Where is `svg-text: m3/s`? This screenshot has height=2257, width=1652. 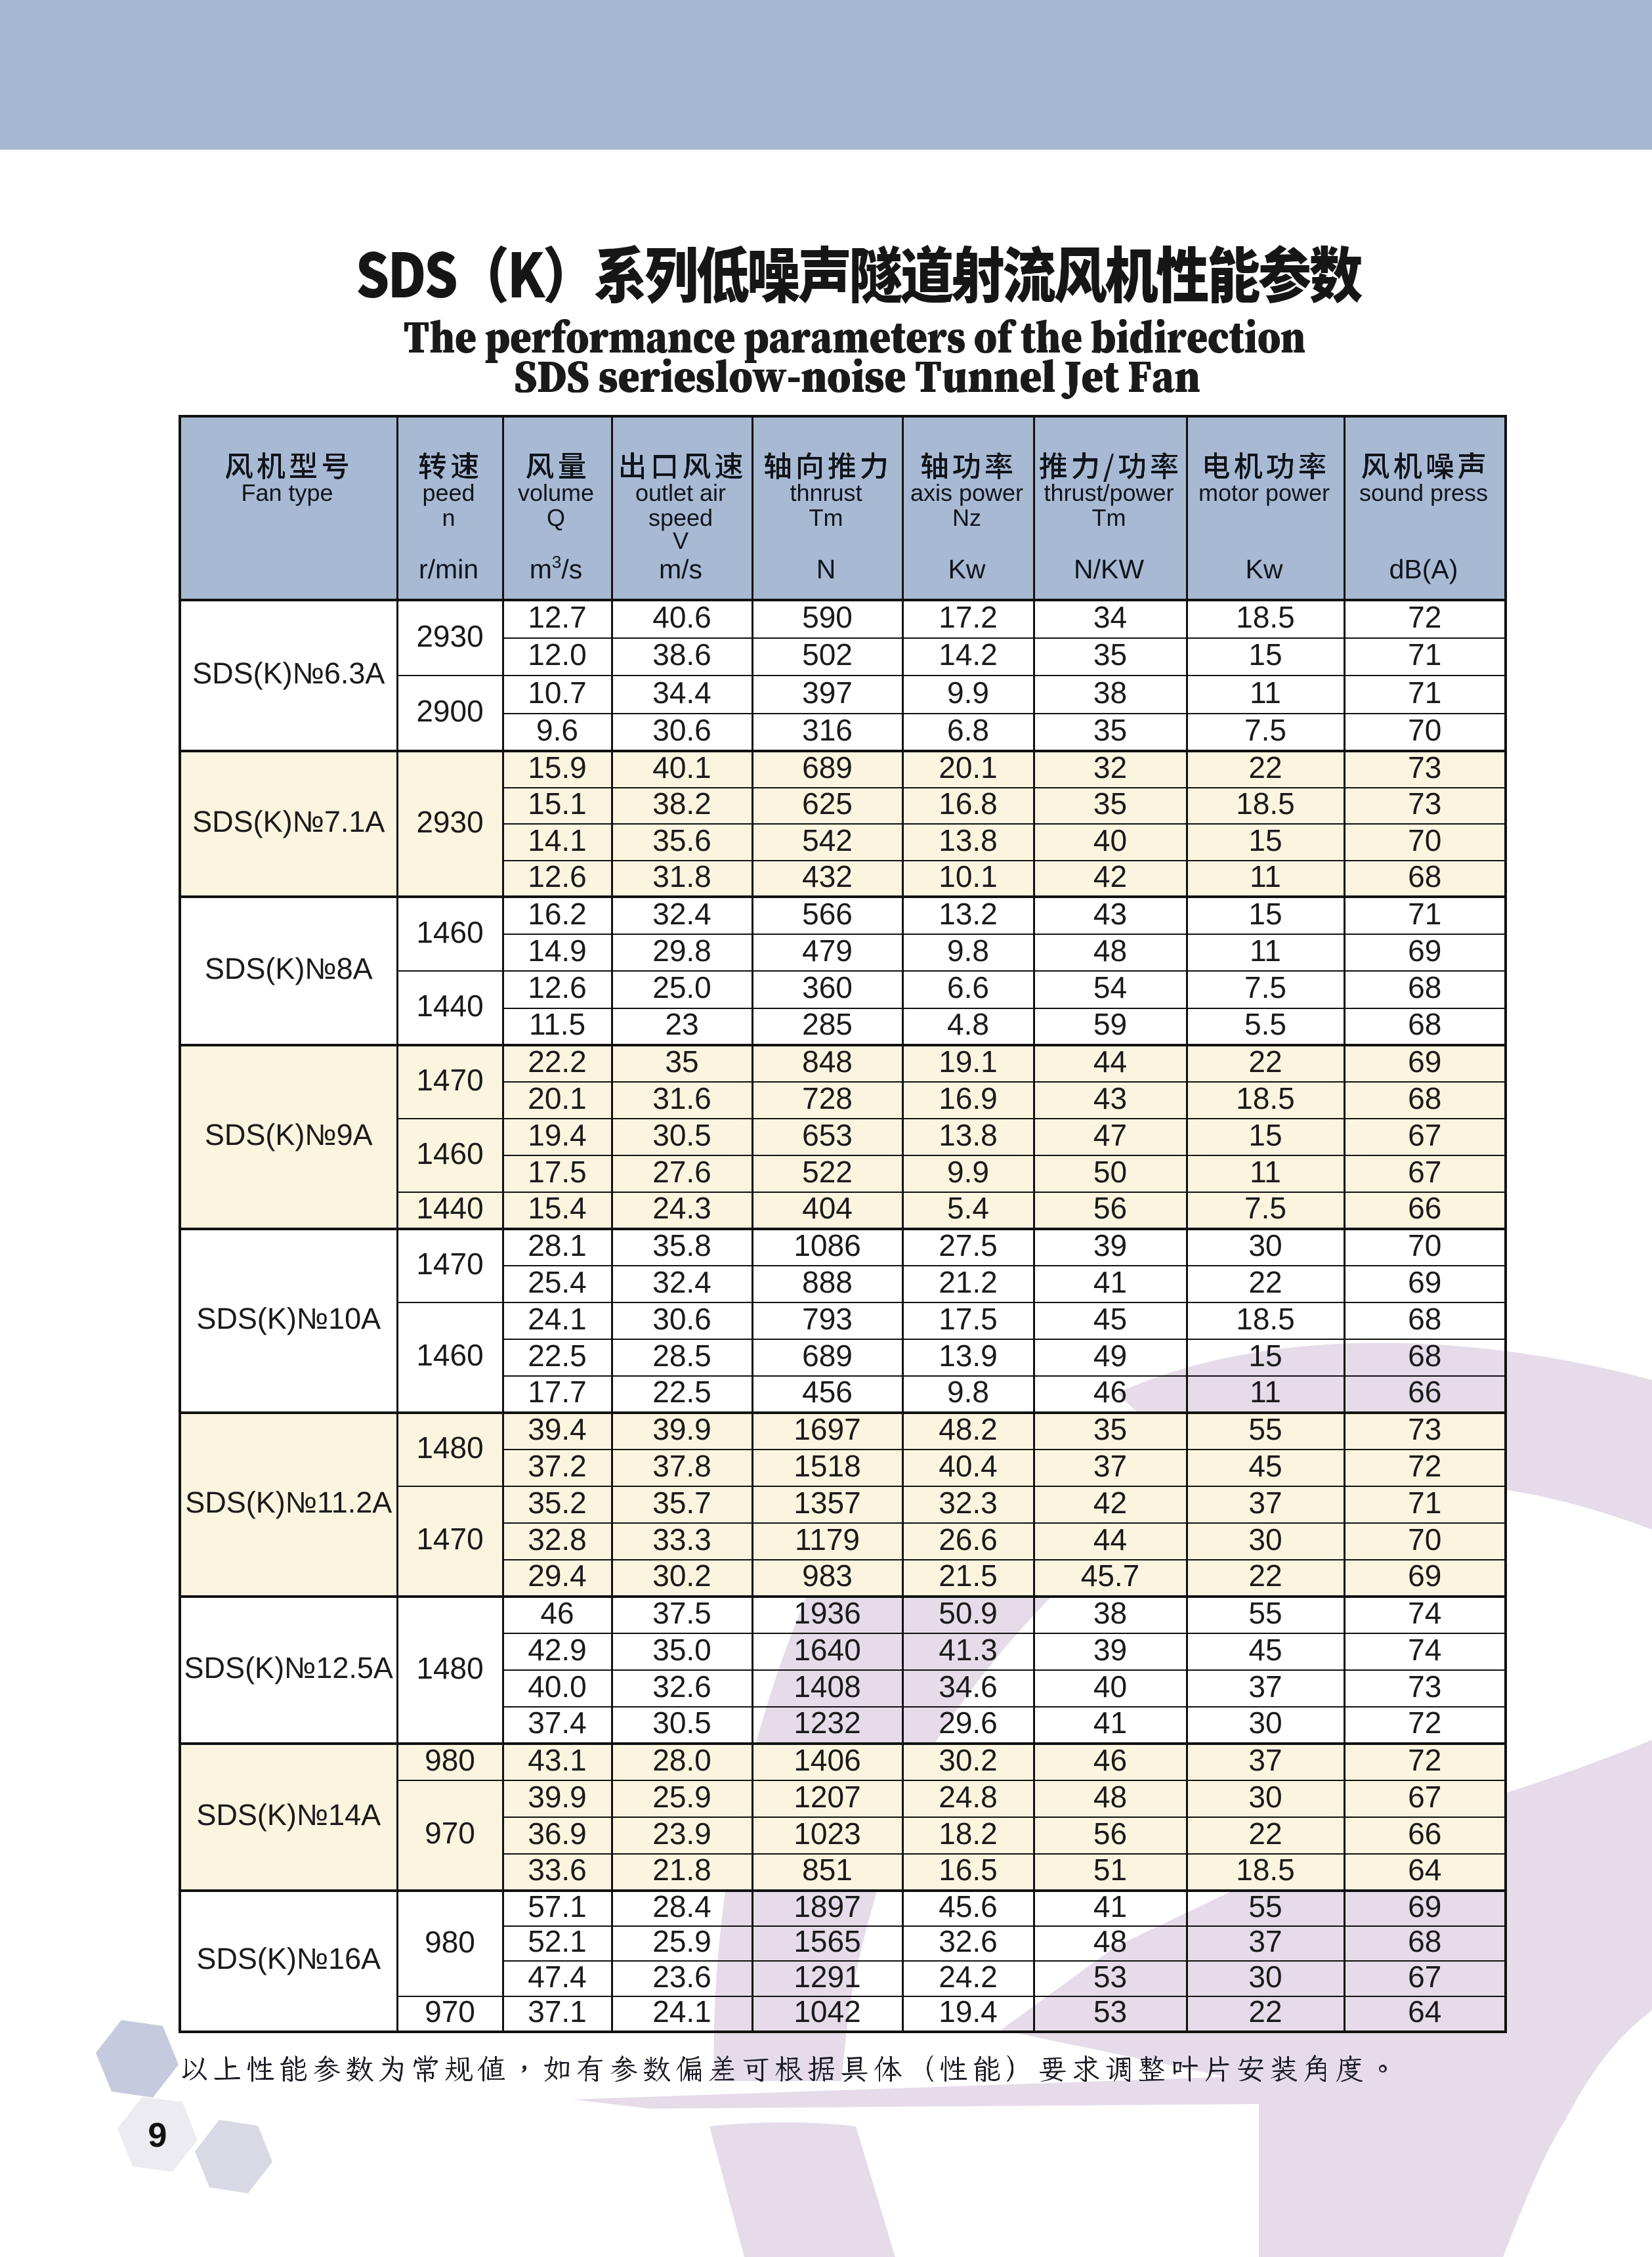 svg-text: m3/s is located at coordinates (556, 568).